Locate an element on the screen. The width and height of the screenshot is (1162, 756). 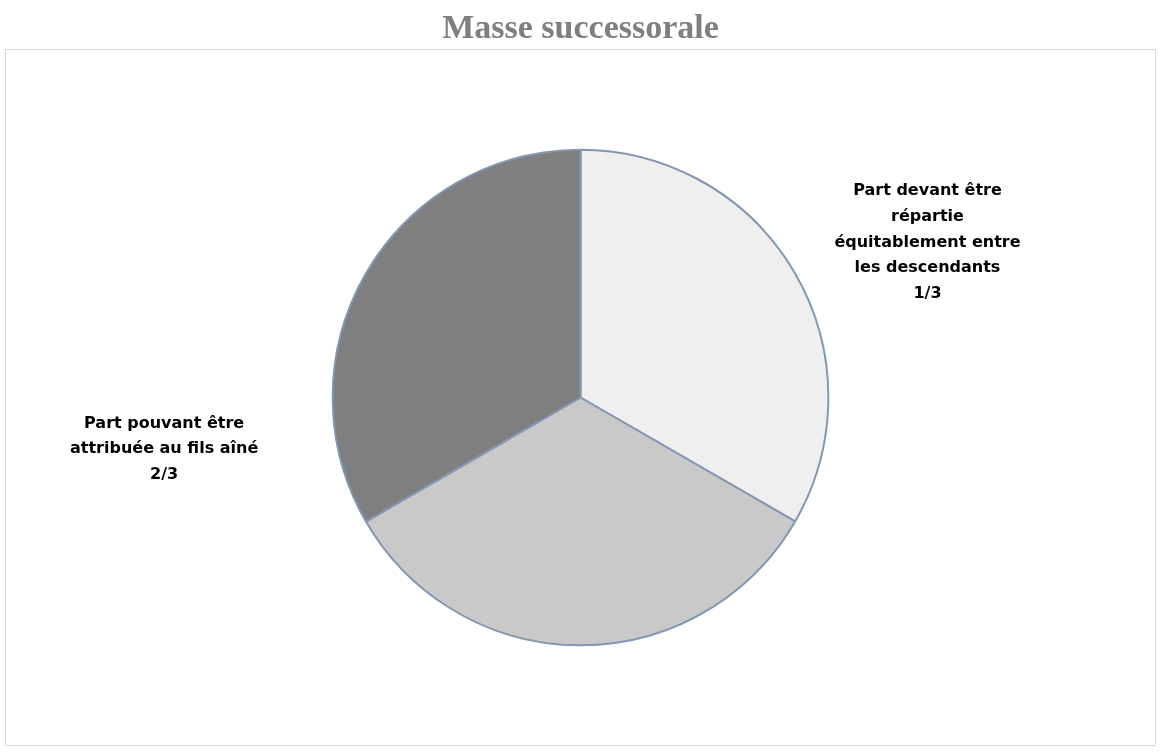
text: Part devant être répartie équitablement entre les descendants 1/3 is located at coordinates (927, 241).